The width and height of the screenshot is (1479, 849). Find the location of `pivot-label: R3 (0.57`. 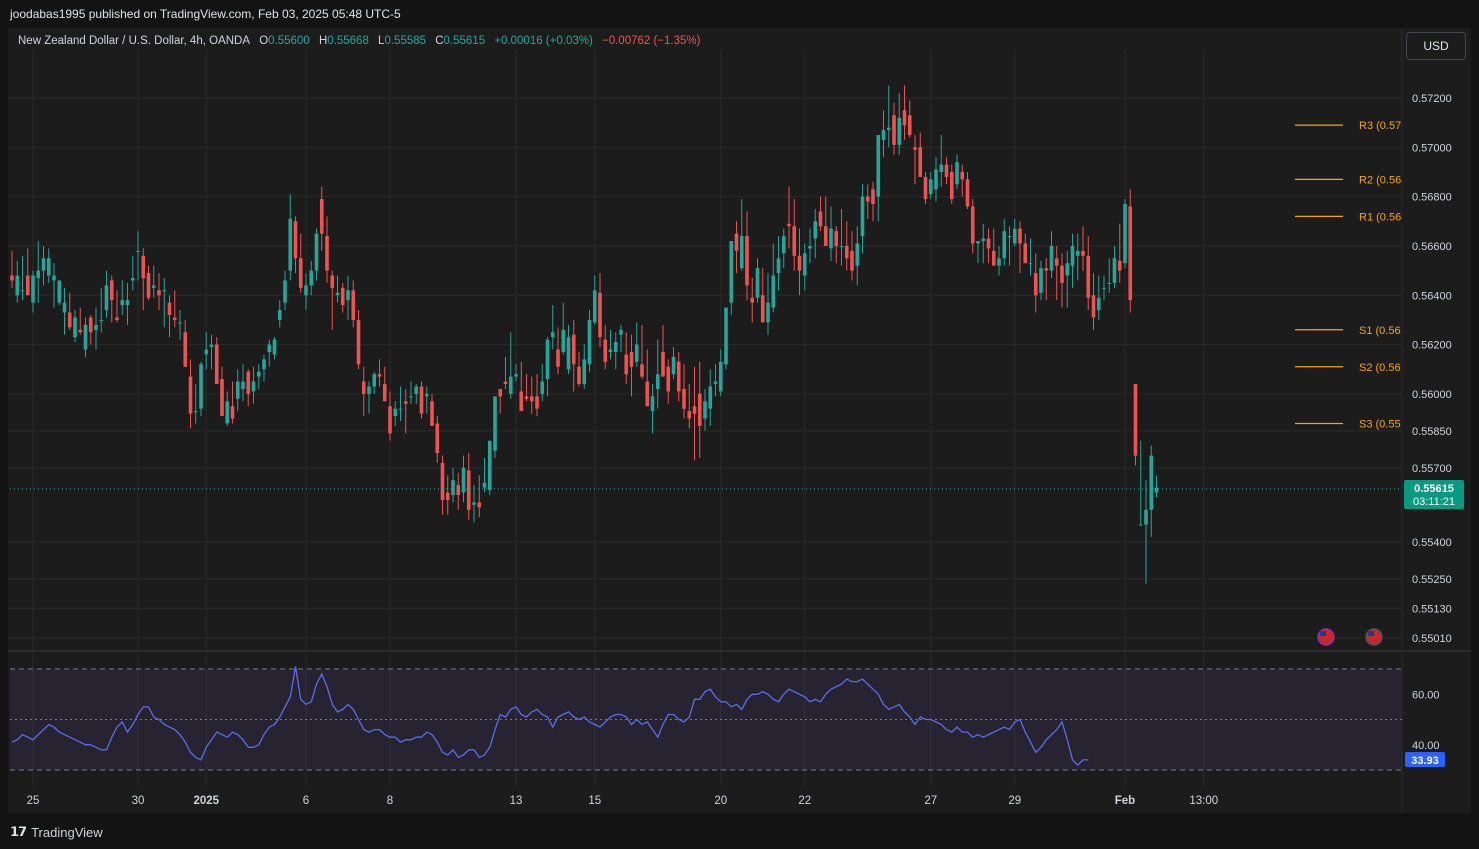

pivot-label: R3 (0.57 is located at coordinates (1380, 126).